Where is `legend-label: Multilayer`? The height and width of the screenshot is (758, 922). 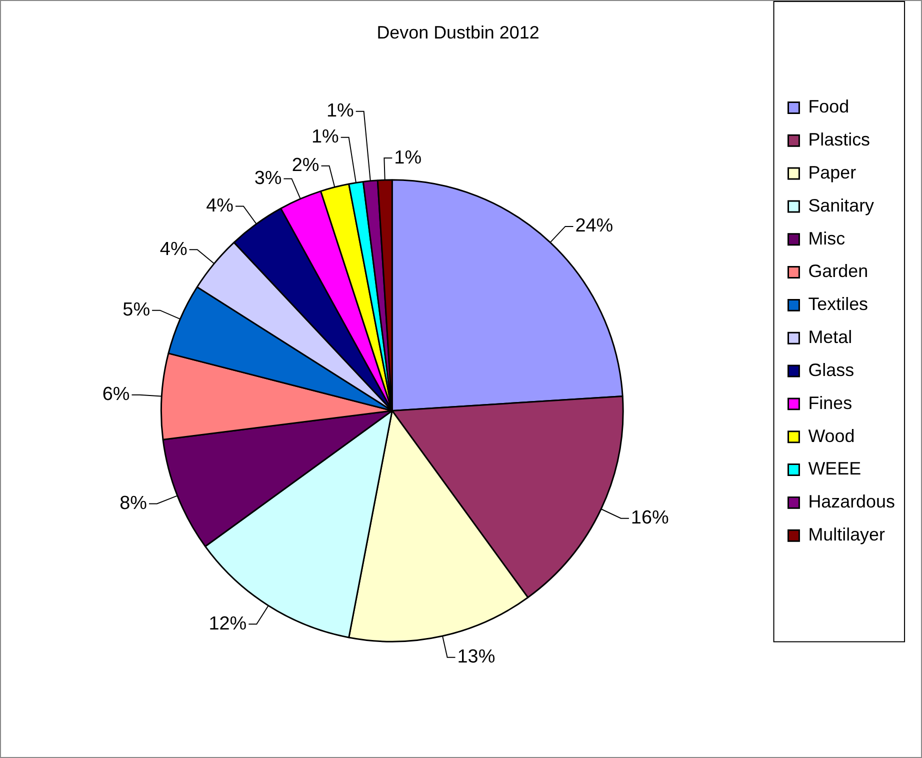 legend-label: Multilayer is located at coordinates (846, 534).